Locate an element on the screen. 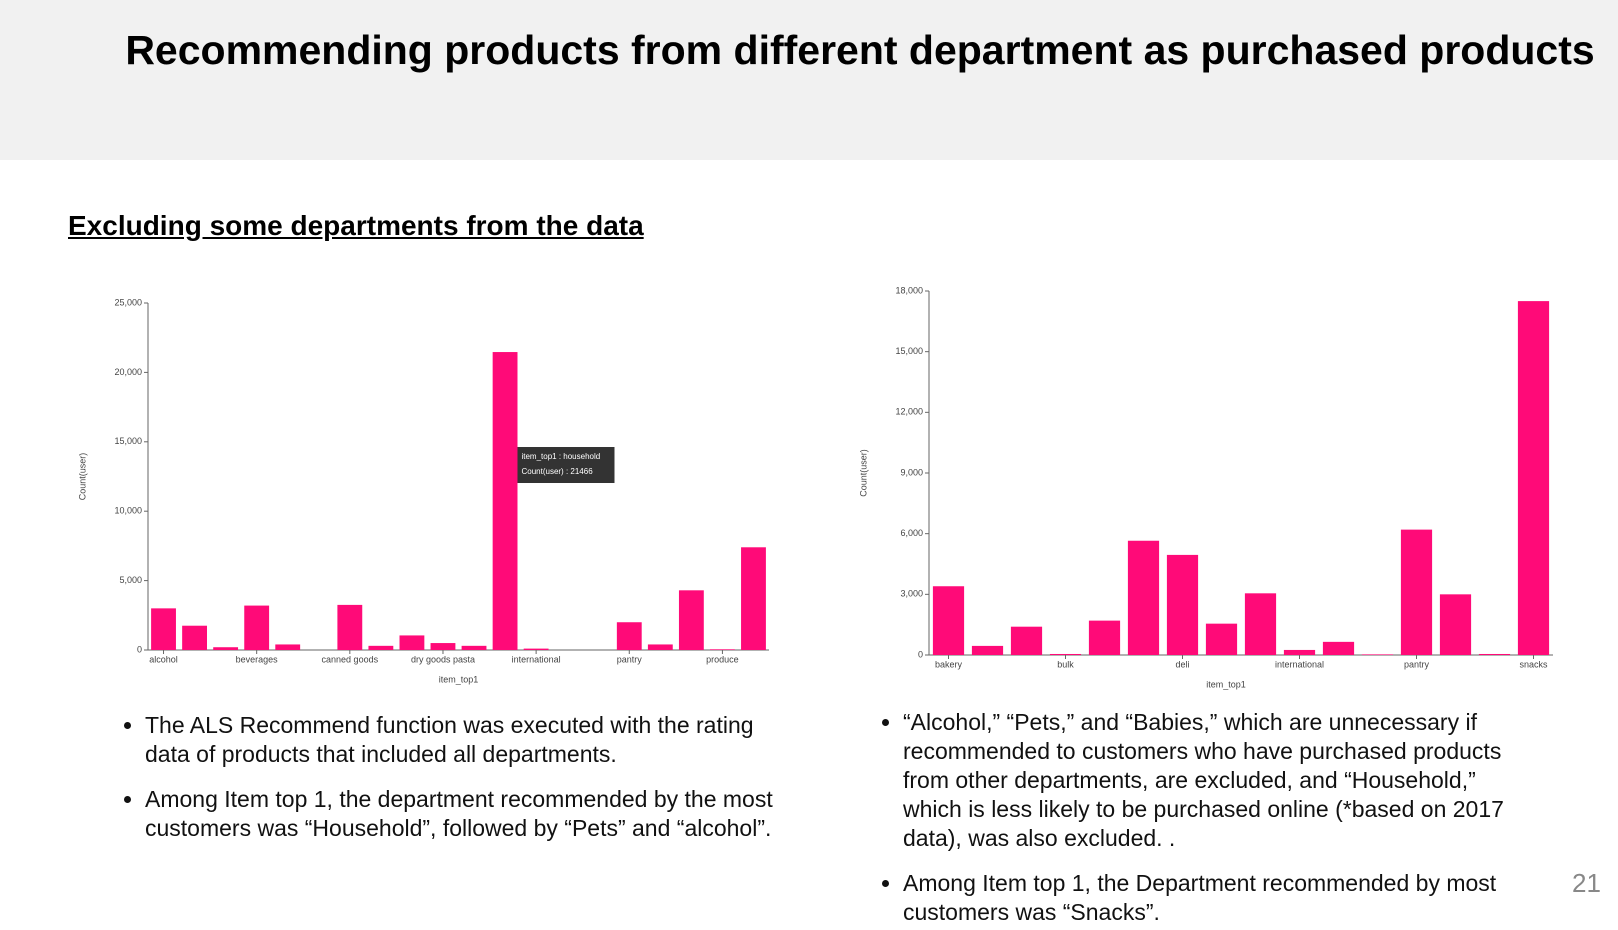  y-tick-label: 5,000 is located at coordinates (130, 580).